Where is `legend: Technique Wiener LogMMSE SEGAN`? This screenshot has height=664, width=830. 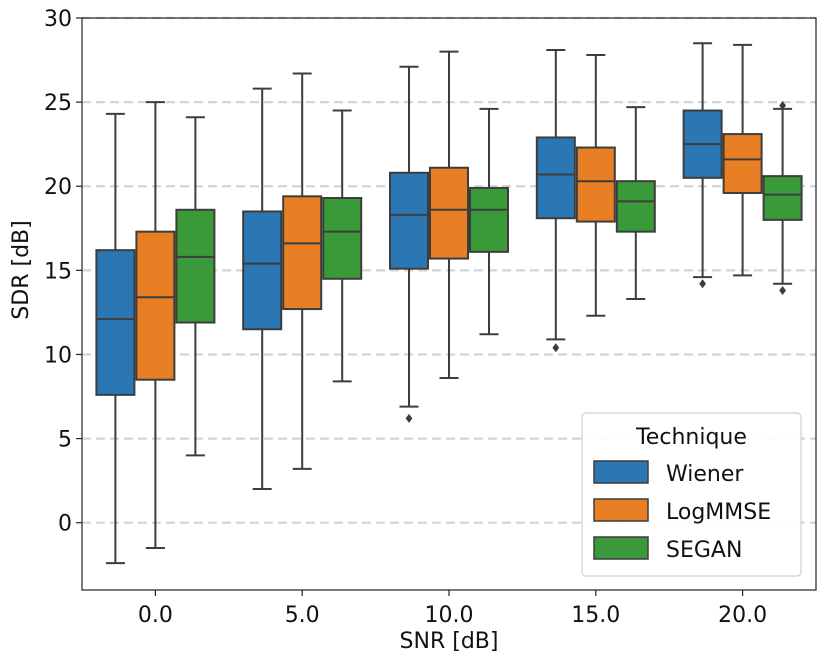 legend: Technique Wiener LogMMSE SEGAN is located at coordinates (691, 494).